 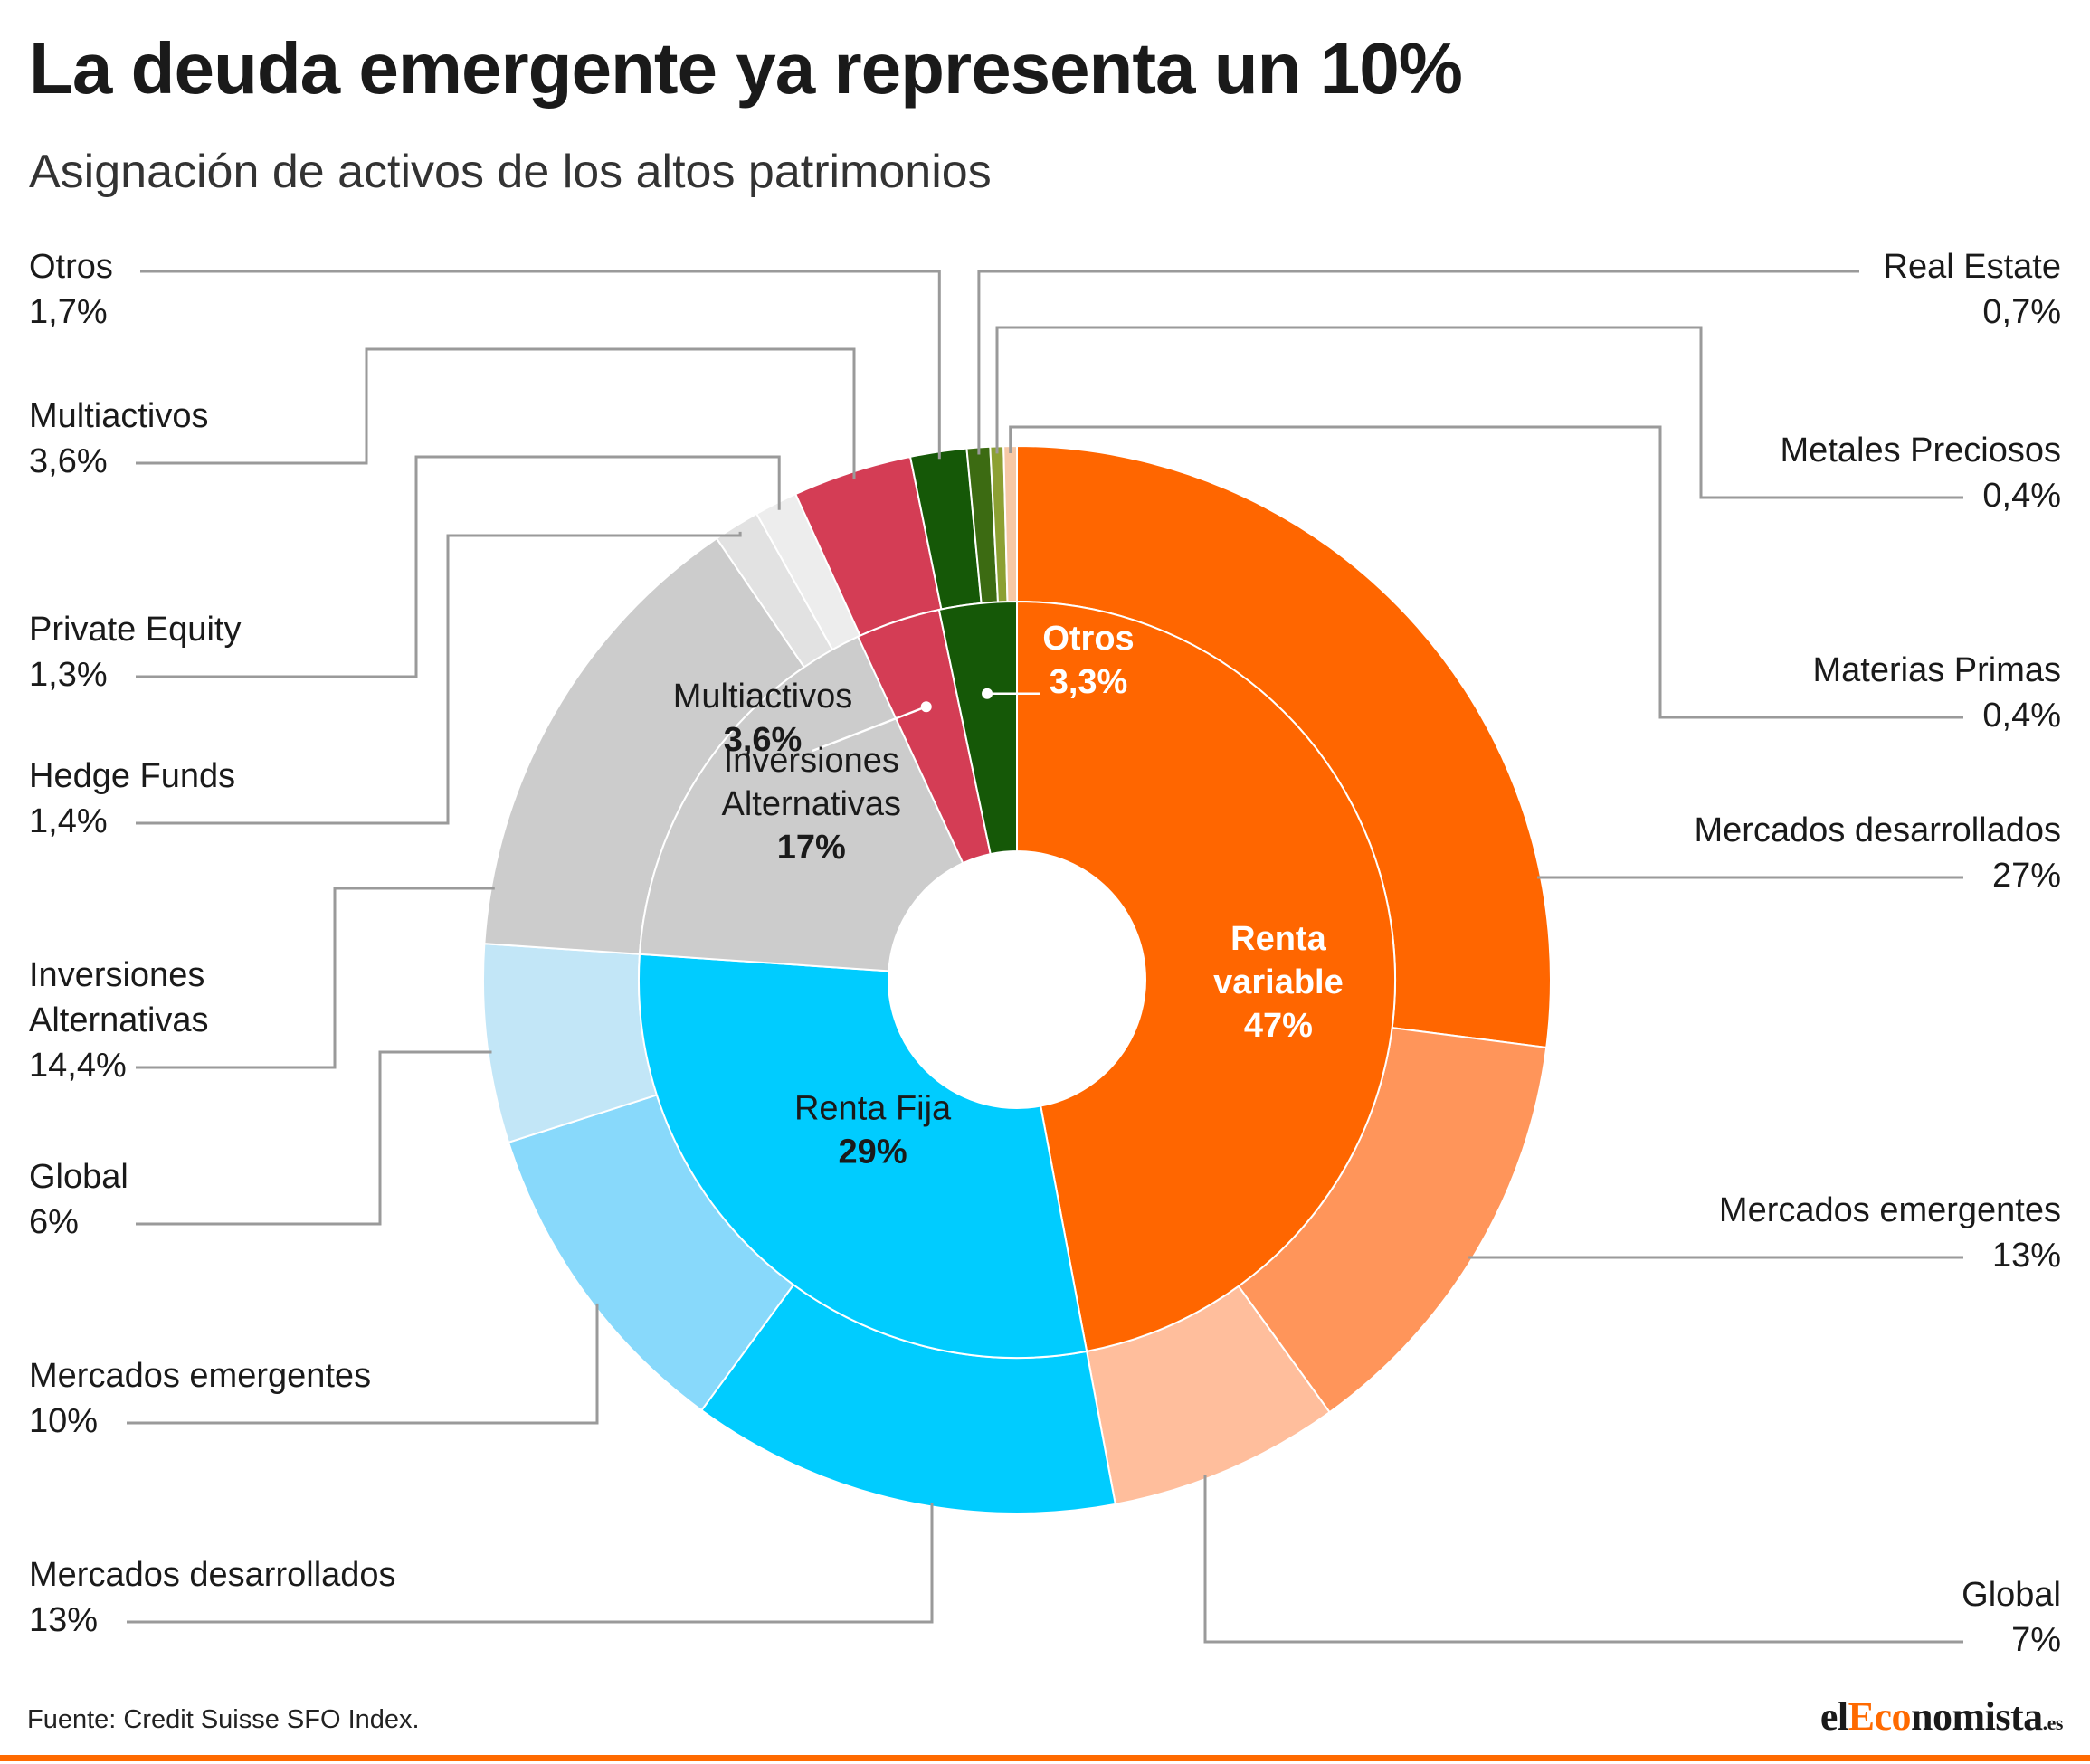 I want to click on inner-label-4-otros: Otros 3,3%, so click(x=1088, y=660).